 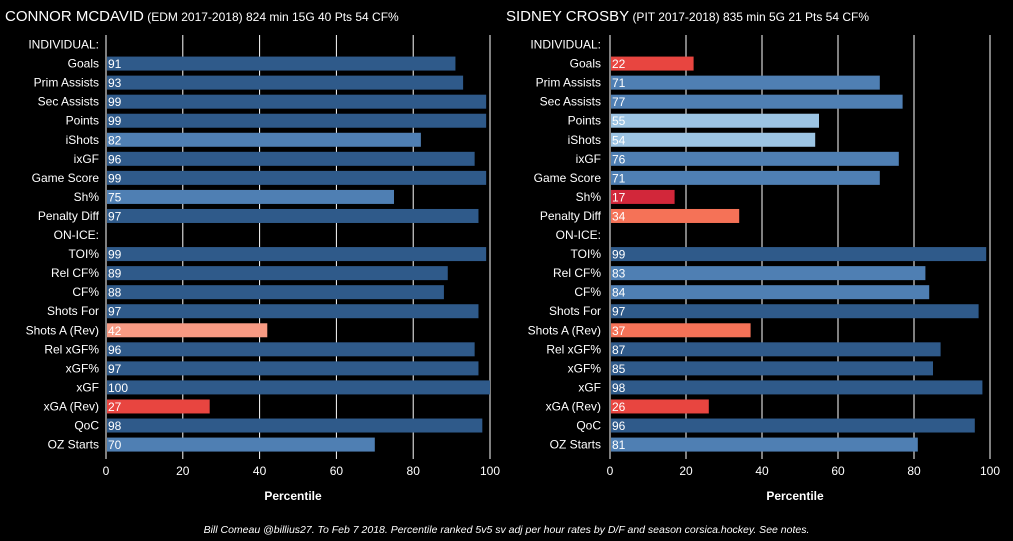 I want to click on row-label: Points, so click(x=584, y=121).